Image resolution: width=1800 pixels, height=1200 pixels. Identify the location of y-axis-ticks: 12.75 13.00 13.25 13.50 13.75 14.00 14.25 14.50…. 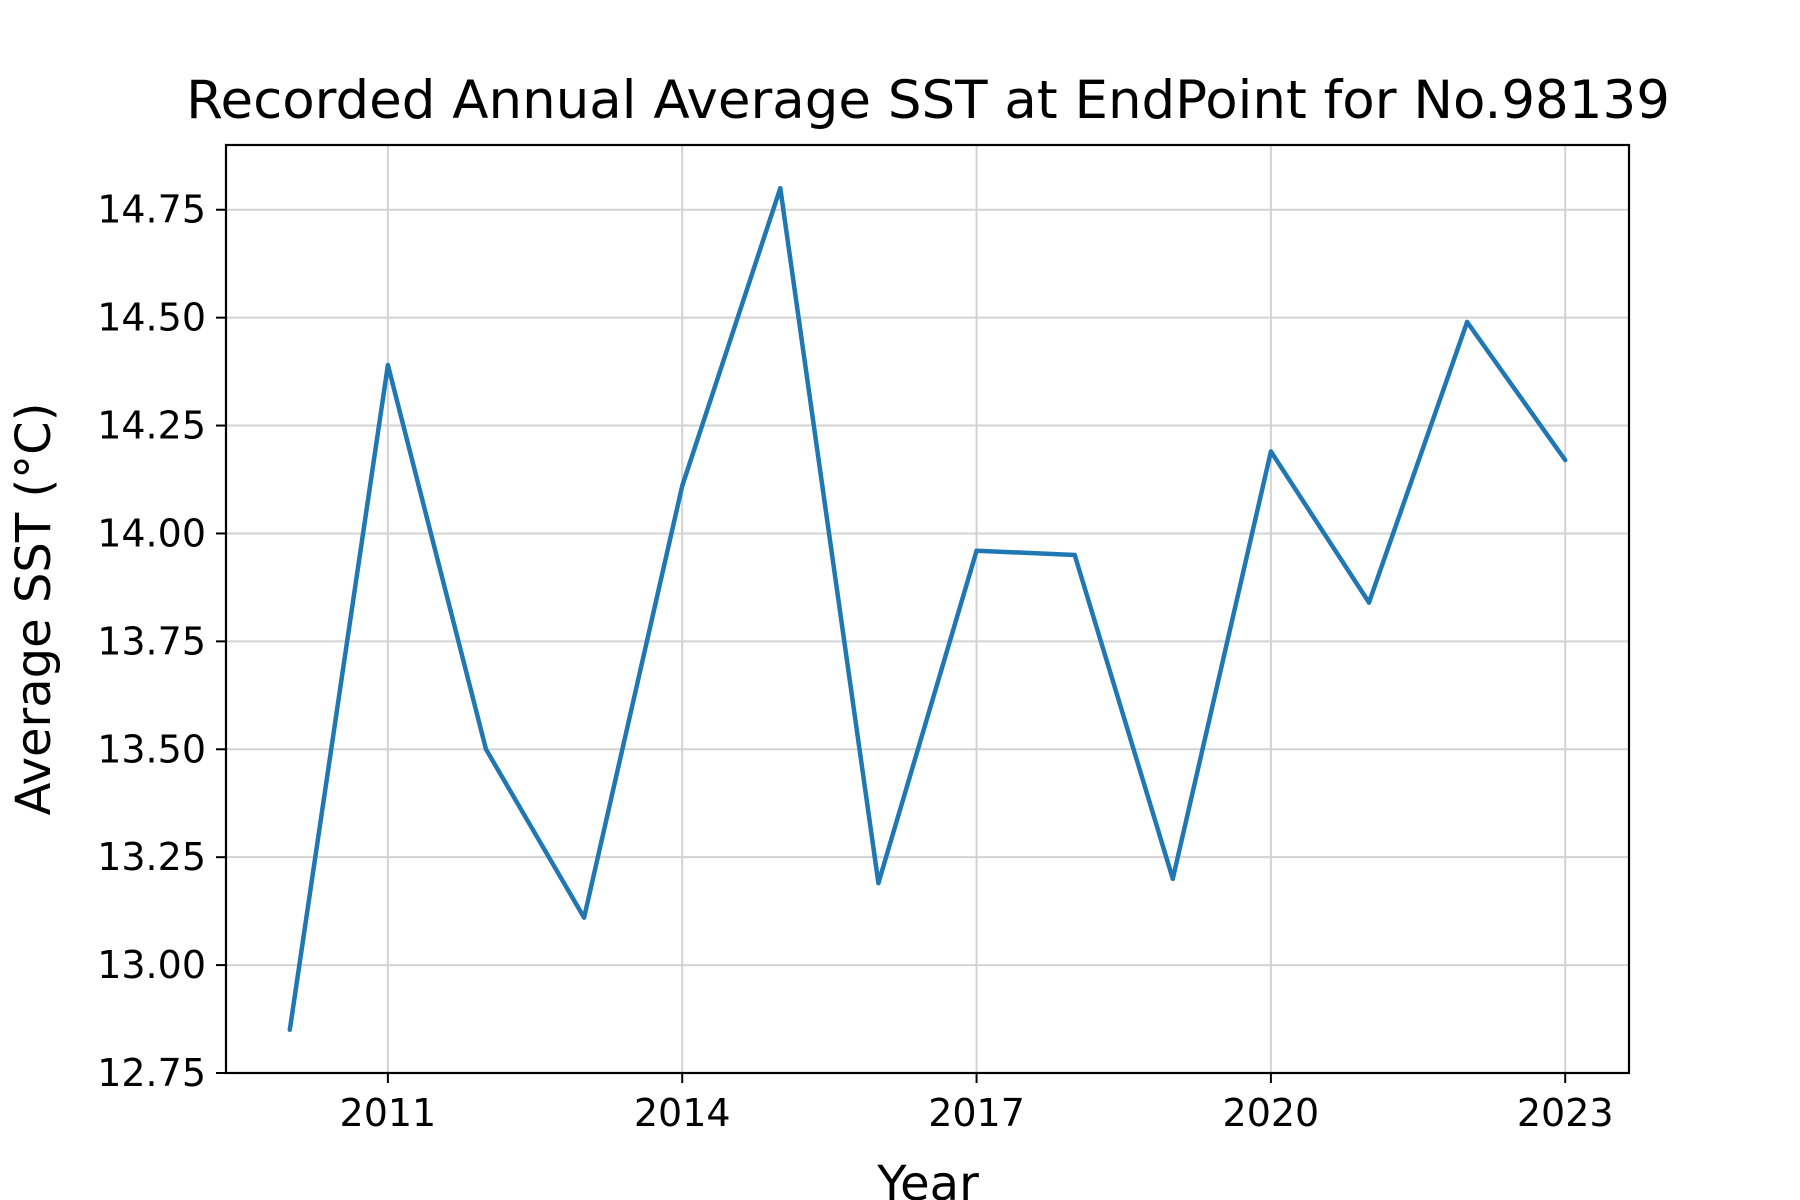
(161, 641).